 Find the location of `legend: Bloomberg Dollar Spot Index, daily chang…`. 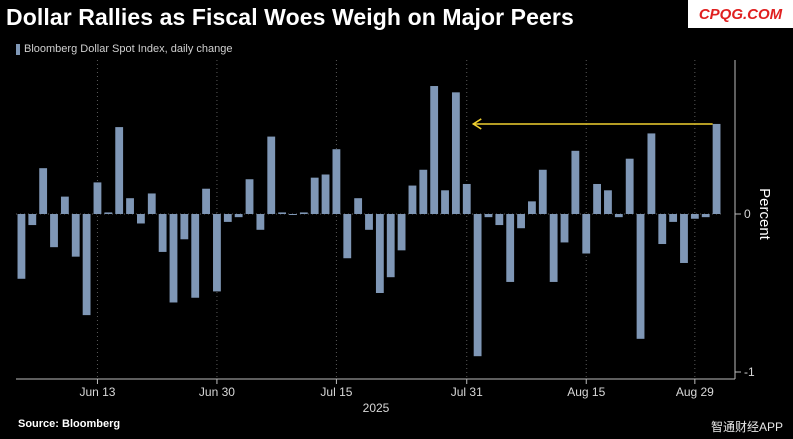

legend: Bloomberg Dollar Spot Index, daily chang… is located at coordinates (124, 49).